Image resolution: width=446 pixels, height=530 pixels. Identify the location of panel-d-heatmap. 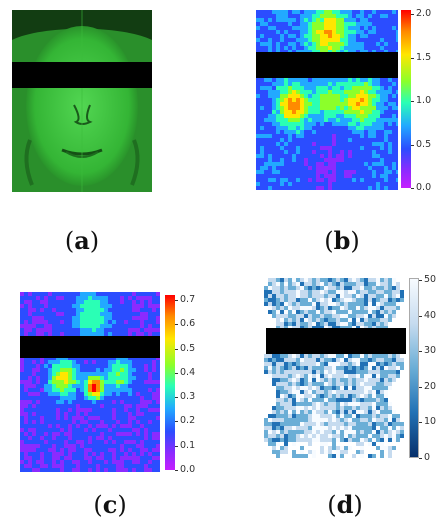
(331, 368).